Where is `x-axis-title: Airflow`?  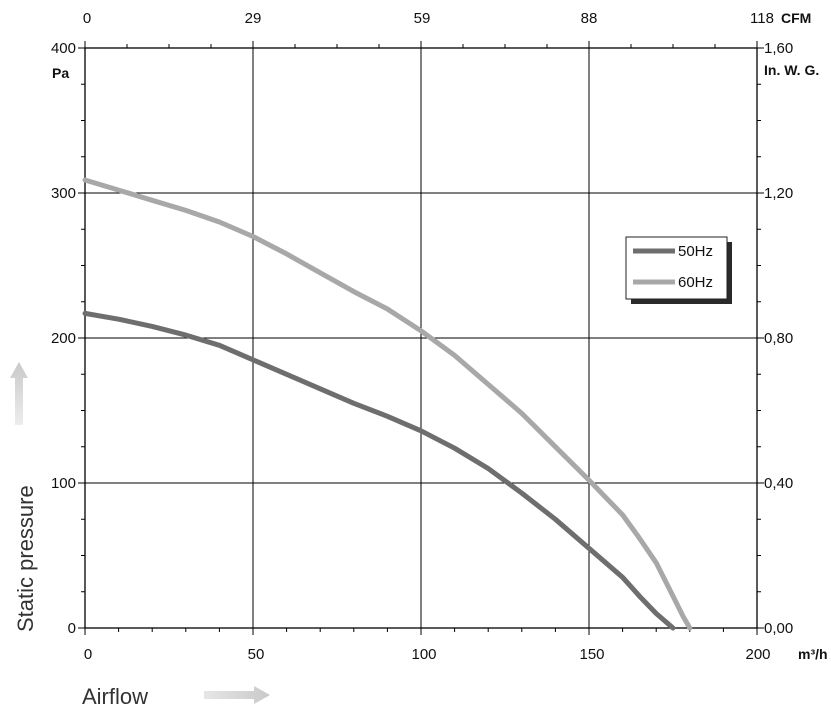 x-axis-title: Airflow is located at coordinates (115, 696).